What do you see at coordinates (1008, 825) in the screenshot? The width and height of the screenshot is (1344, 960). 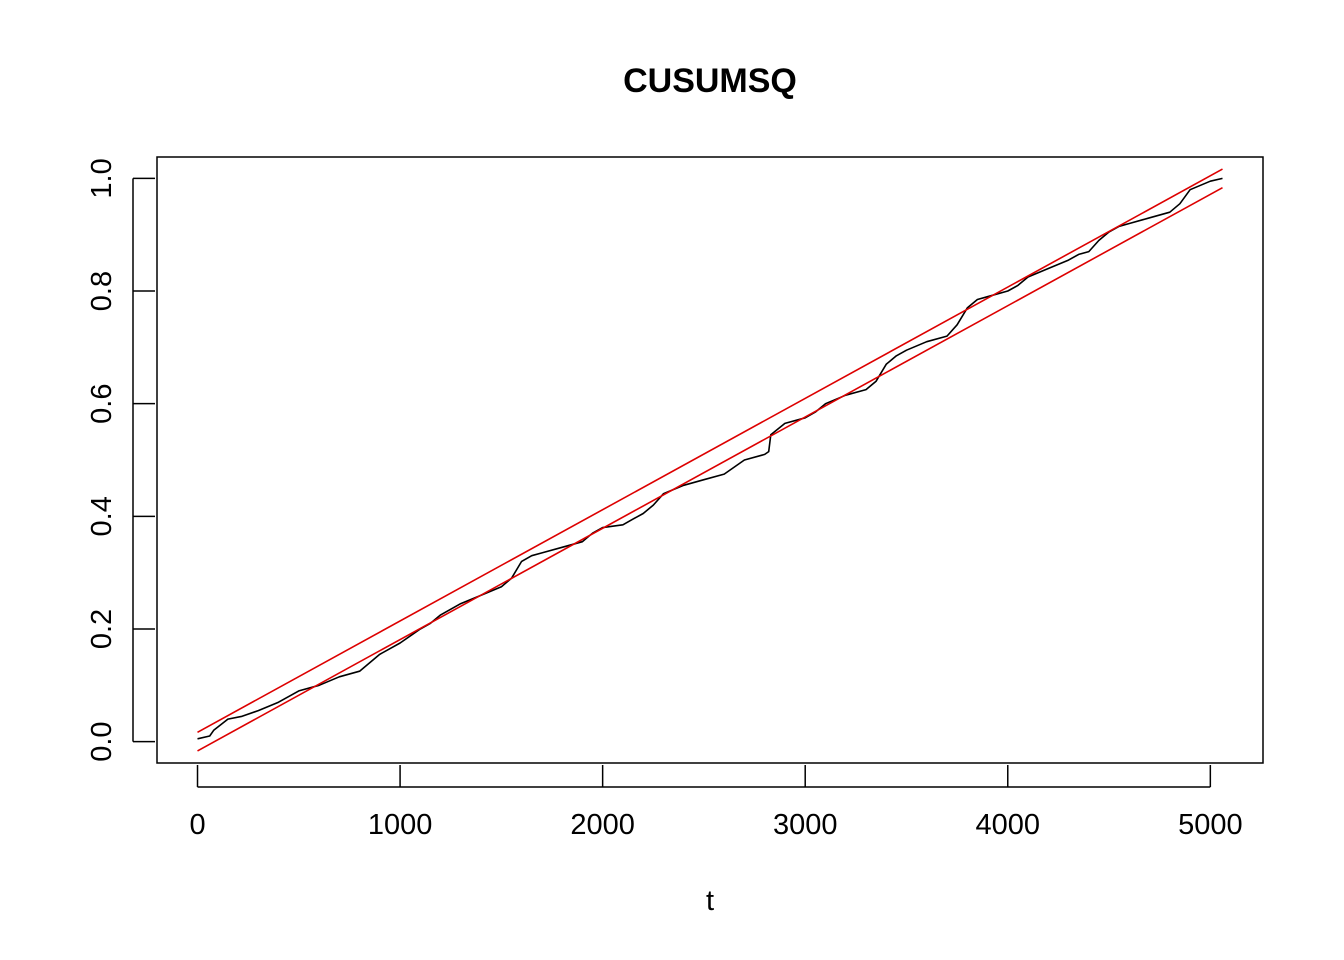 I see `x-tick-label: 4000` at bounding box center [1008, 825].